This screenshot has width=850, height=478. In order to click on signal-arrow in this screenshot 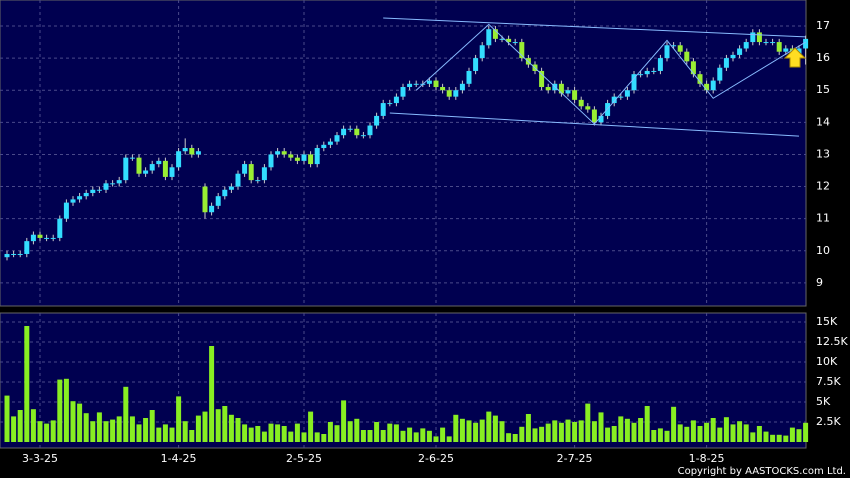, I will do `click(795, 57)`.